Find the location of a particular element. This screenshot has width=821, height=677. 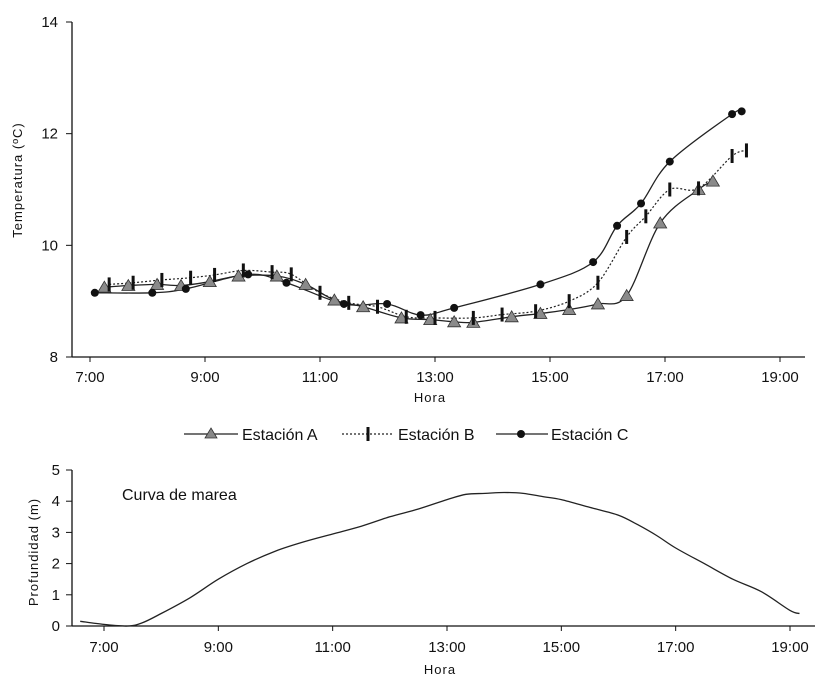

legend-item-estacion-b: Estación B is located at coordinates (408, 435).